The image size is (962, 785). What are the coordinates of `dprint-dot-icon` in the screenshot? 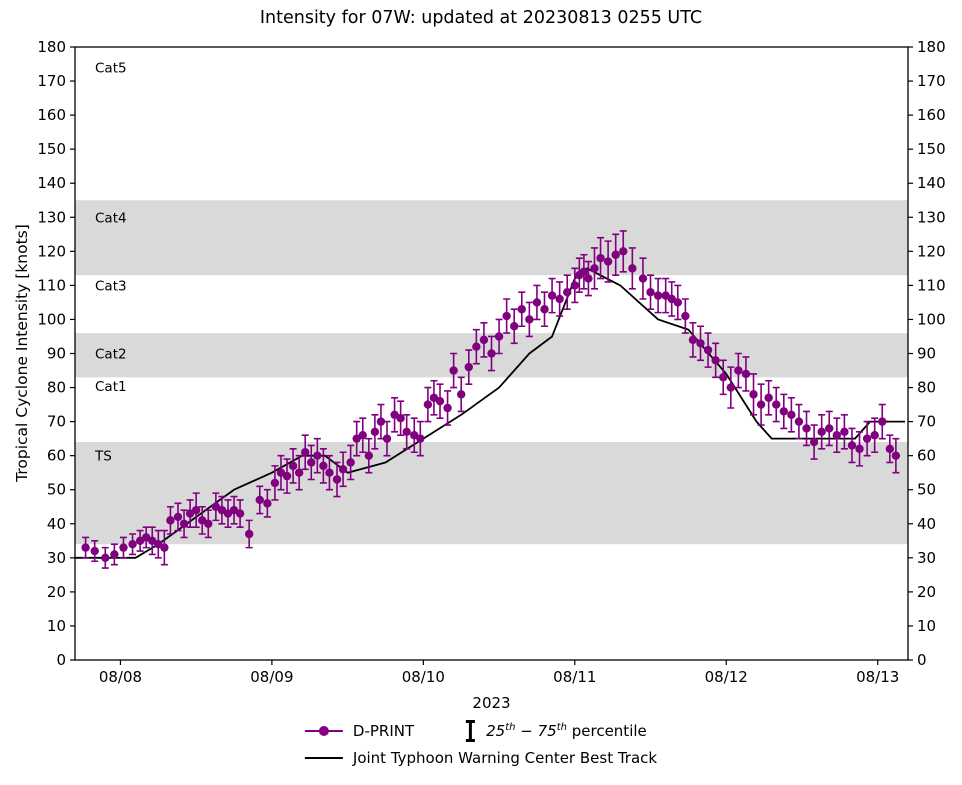 It's located at (323, 730).